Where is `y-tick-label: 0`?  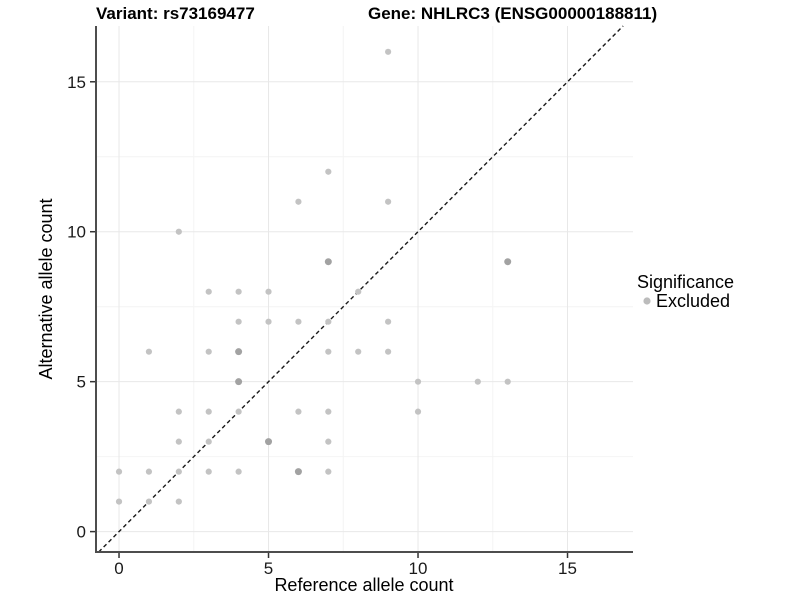 y-tick-label: 0 is located at coordinates (81, 532).